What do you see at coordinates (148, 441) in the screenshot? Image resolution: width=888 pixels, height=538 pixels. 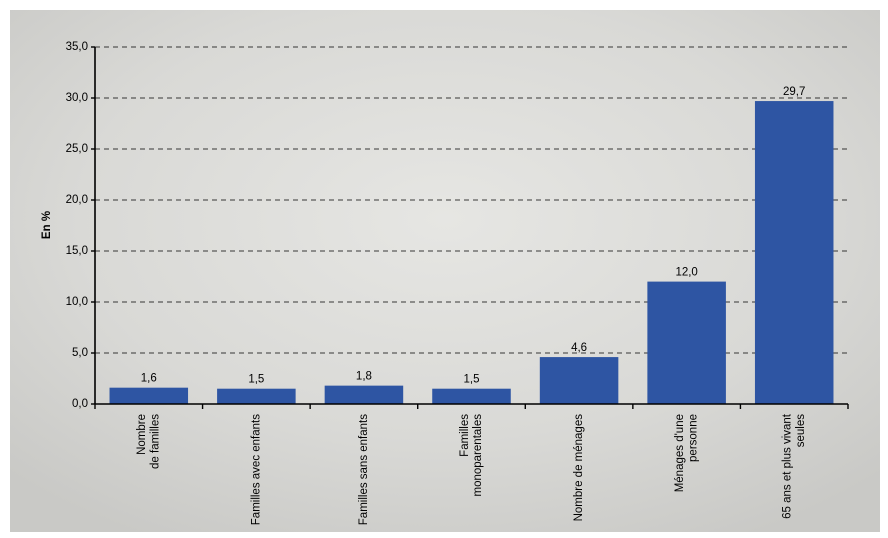 I see `x-tick-label: Nombrede familles` at bounding box center [148, 441].